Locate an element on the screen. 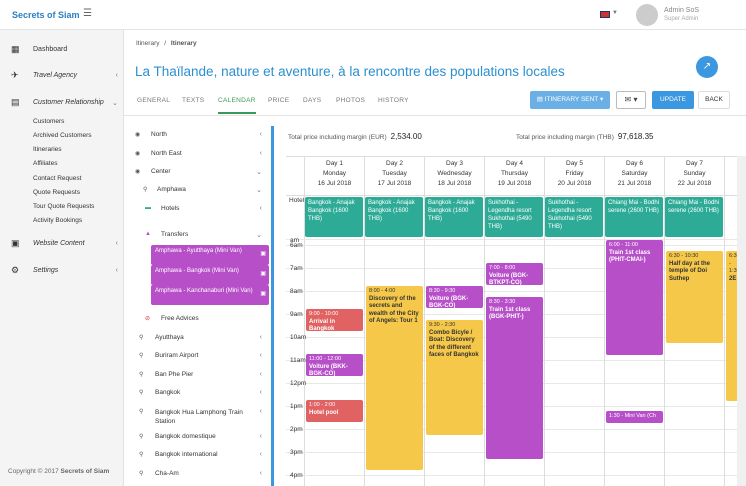 The image size is (746, 486). calendar-event: 8:30 - 9:30 Voiture (BGK-BGK-CO) is located at coordinates (454, 297).